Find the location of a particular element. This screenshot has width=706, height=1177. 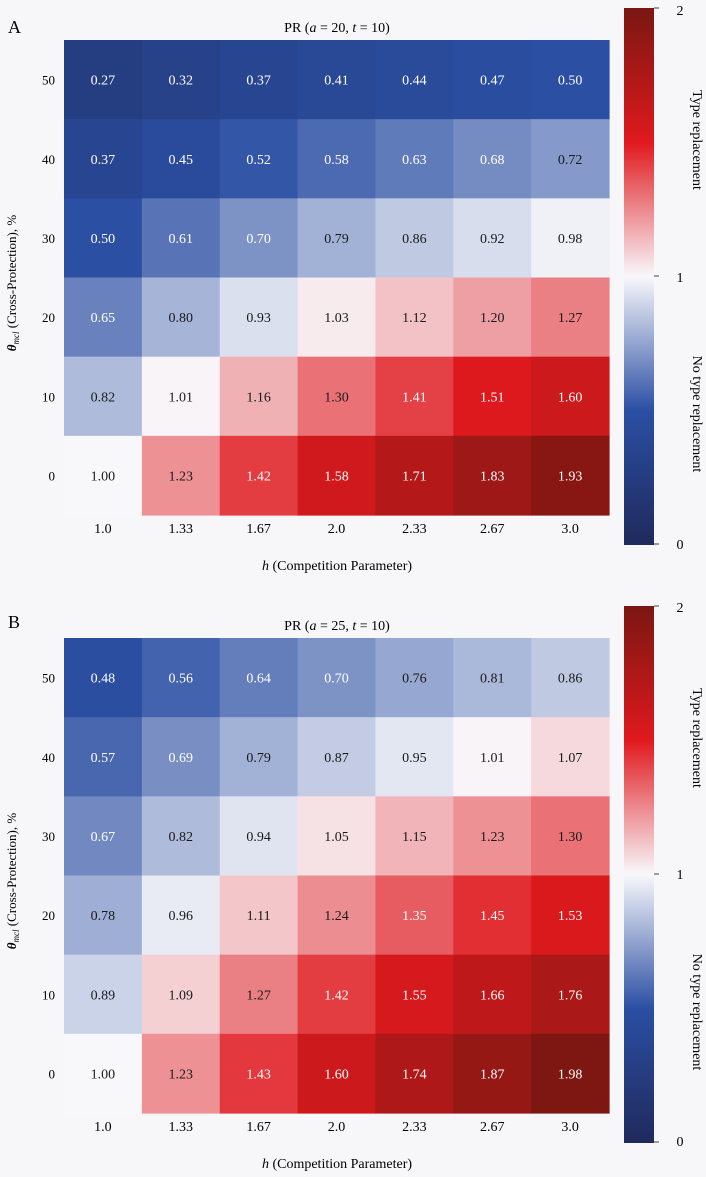

cell-value-label: 0.87 is located at coordinates (336, 758).